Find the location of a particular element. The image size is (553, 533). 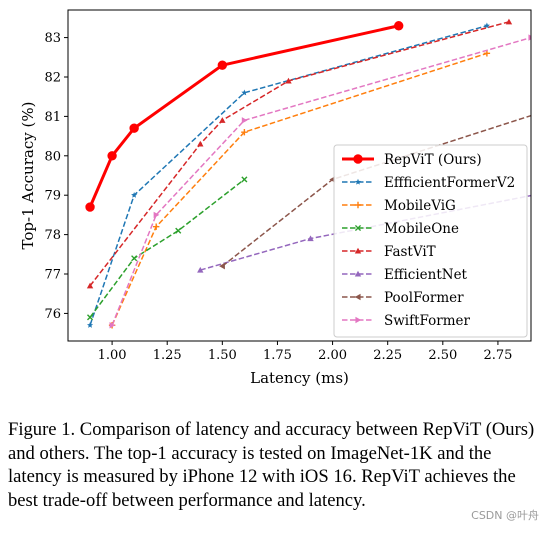

legend-item: MobileOne is located at coordinates (400, 229).